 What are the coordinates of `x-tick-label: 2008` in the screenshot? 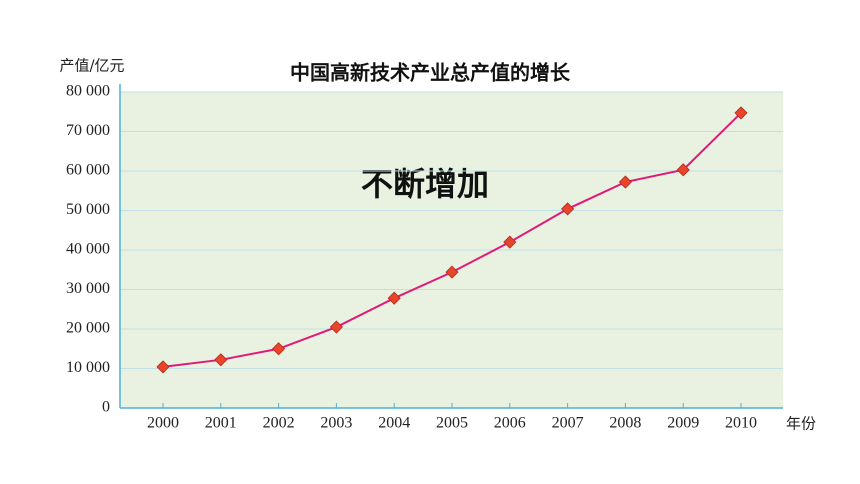 It's located at (625, 423).